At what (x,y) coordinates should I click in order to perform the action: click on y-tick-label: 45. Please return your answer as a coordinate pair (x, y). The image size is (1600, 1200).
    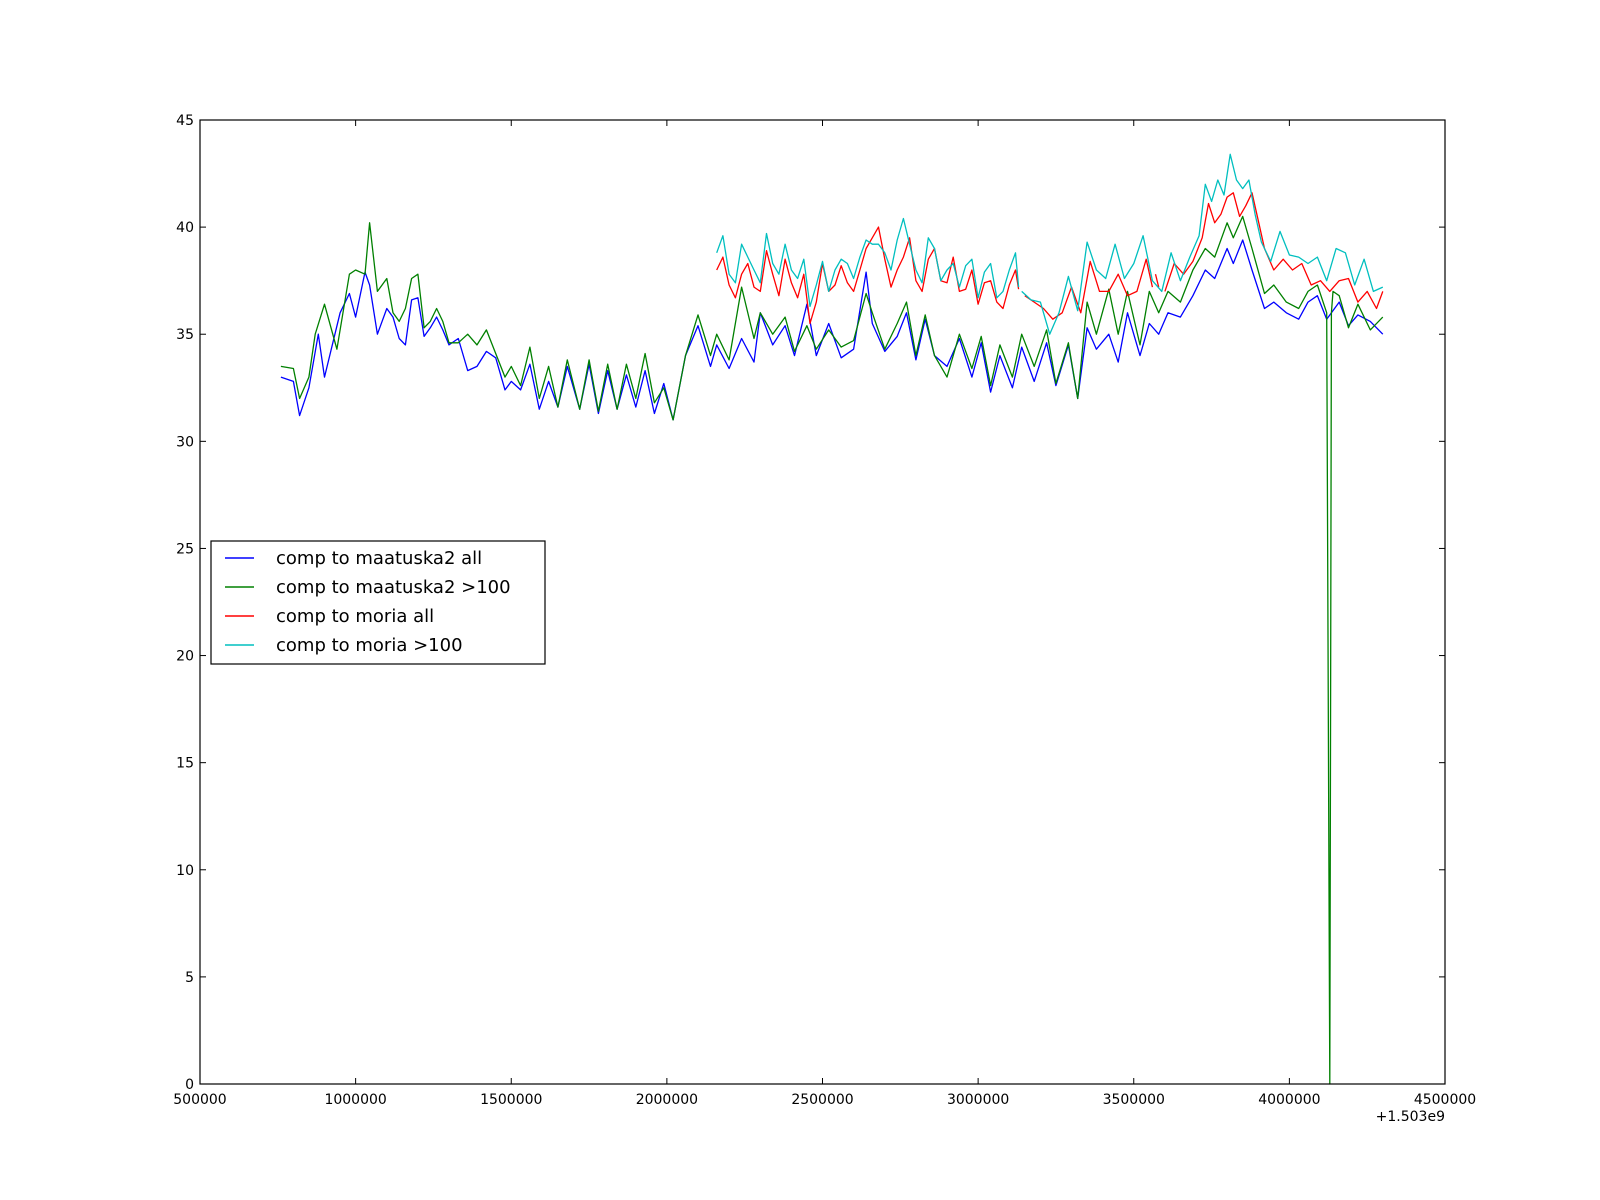
    Looking at the image, I should click on (185, 121).